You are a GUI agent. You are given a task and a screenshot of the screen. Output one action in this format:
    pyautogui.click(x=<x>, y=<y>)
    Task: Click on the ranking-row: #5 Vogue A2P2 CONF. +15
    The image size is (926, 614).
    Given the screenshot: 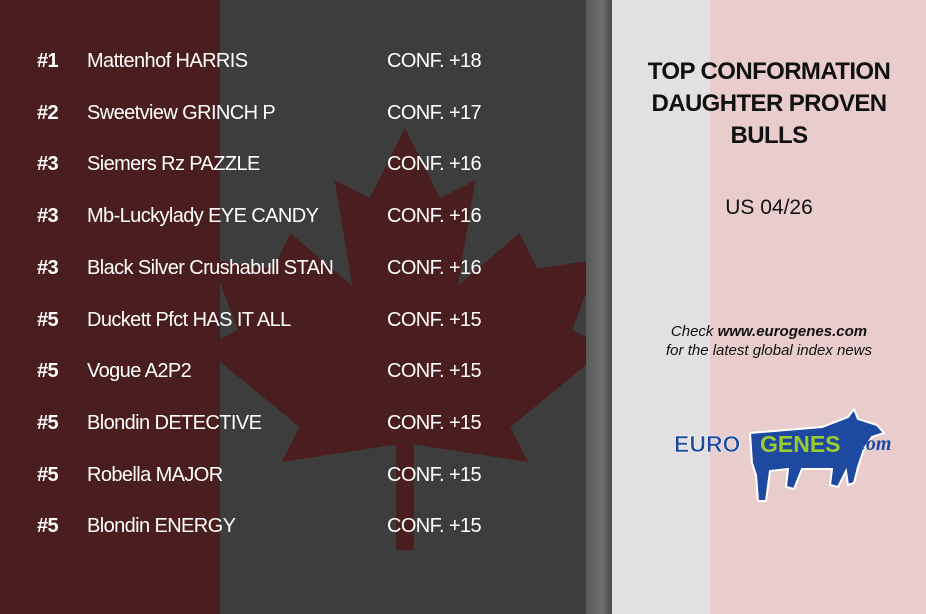 What is the action you would take?
    pyautogui.click(x=293, y=375)
    